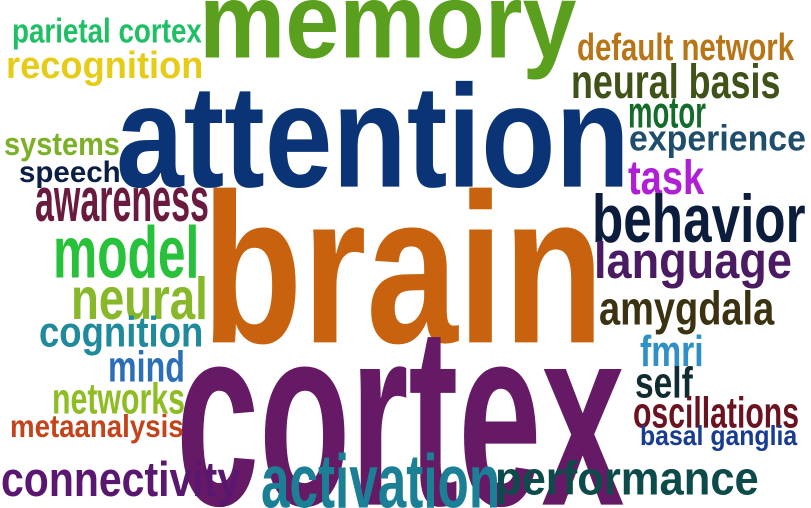  What do you see at coordinates (62, 144) in the screenshot?
I see `word-systems: systems` at bounding box center [62, 144].